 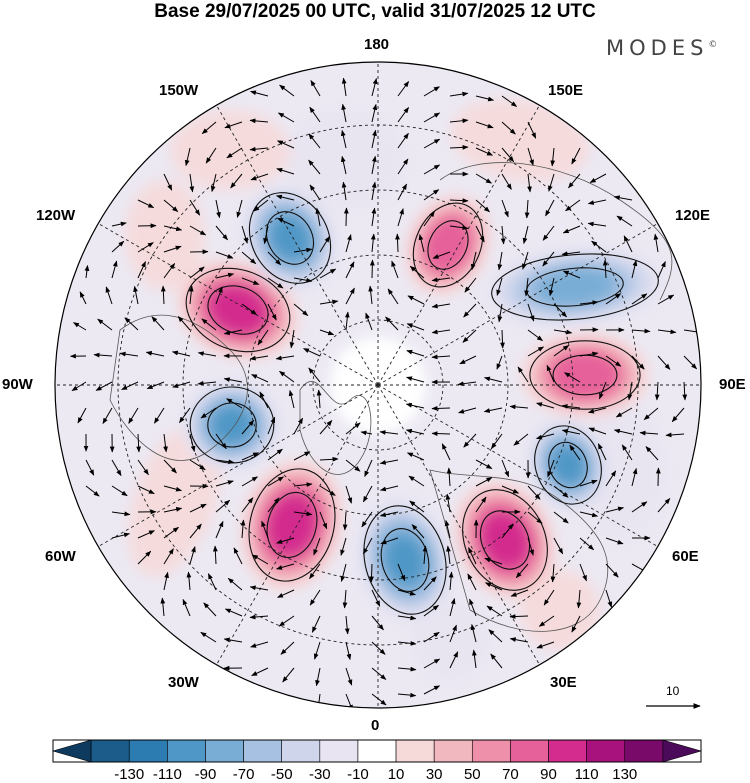 What do you see at coordinates (129, 774) in the screenshot?
I see `colorbar-tick-label: -130` at bounding box center [129, 774].